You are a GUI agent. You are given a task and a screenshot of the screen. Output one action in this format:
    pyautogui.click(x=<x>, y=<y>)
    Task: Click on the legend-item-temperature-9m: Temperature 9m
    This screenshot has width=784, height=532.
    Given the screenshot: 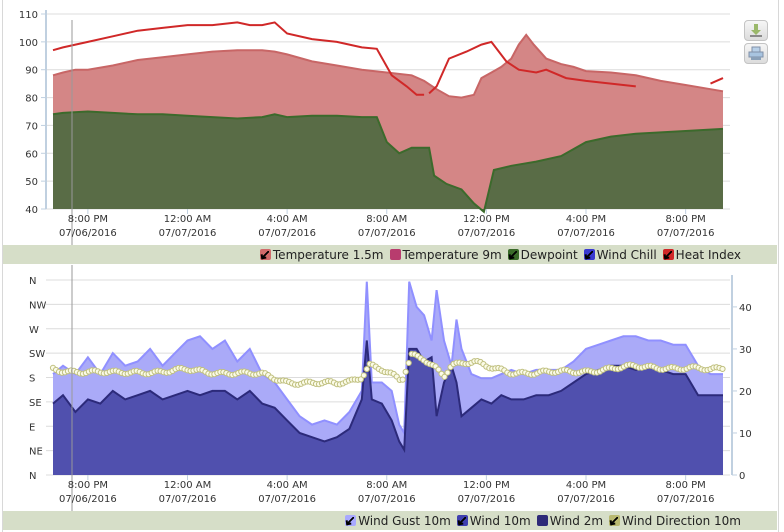 What is the action you would take?
    pyautogui.click(x=445, y=254)
    